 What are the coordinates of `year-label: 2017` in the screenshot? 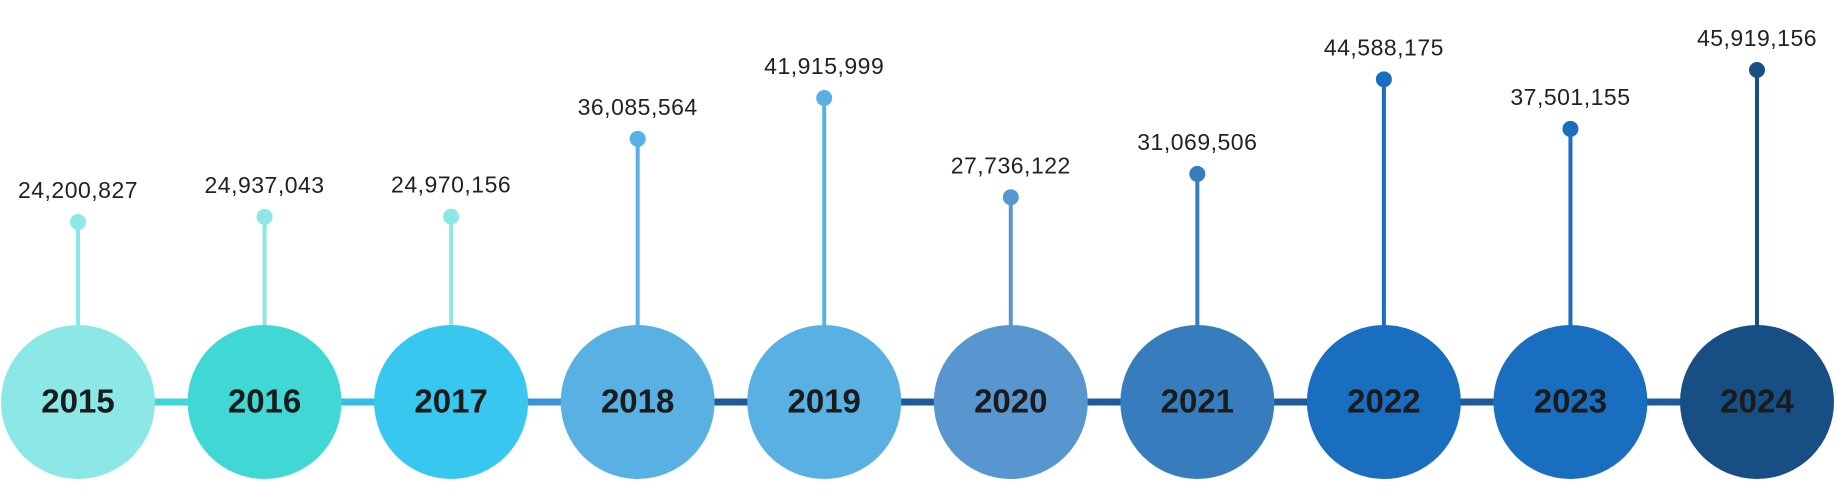 It's located at (450, 401).